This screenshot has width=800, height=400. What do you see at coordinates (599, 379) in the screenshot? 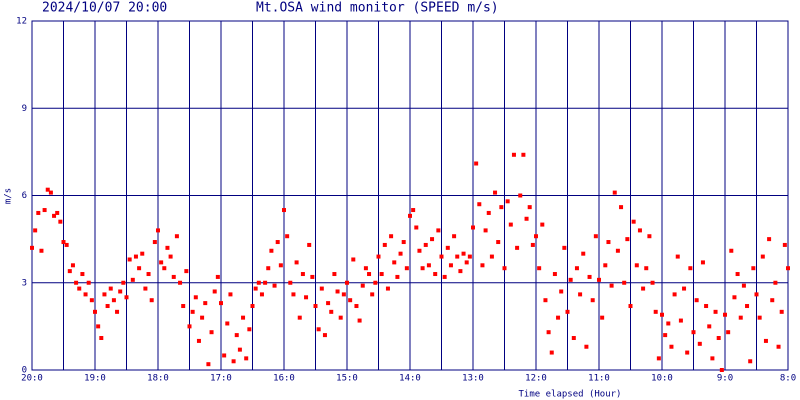
I see `x-tick-label: 11:0` at bounding box center [599, 379].